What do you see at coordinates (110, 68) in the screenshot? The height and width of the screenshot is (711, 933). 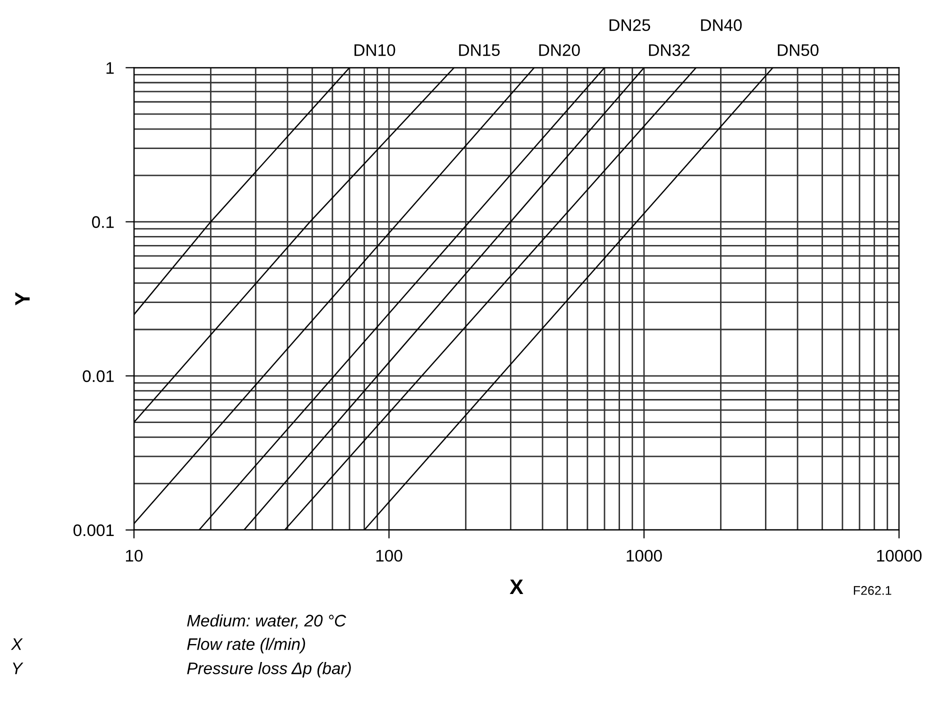 I see `y-tick-label: 1` at bounding box center [110, 68].